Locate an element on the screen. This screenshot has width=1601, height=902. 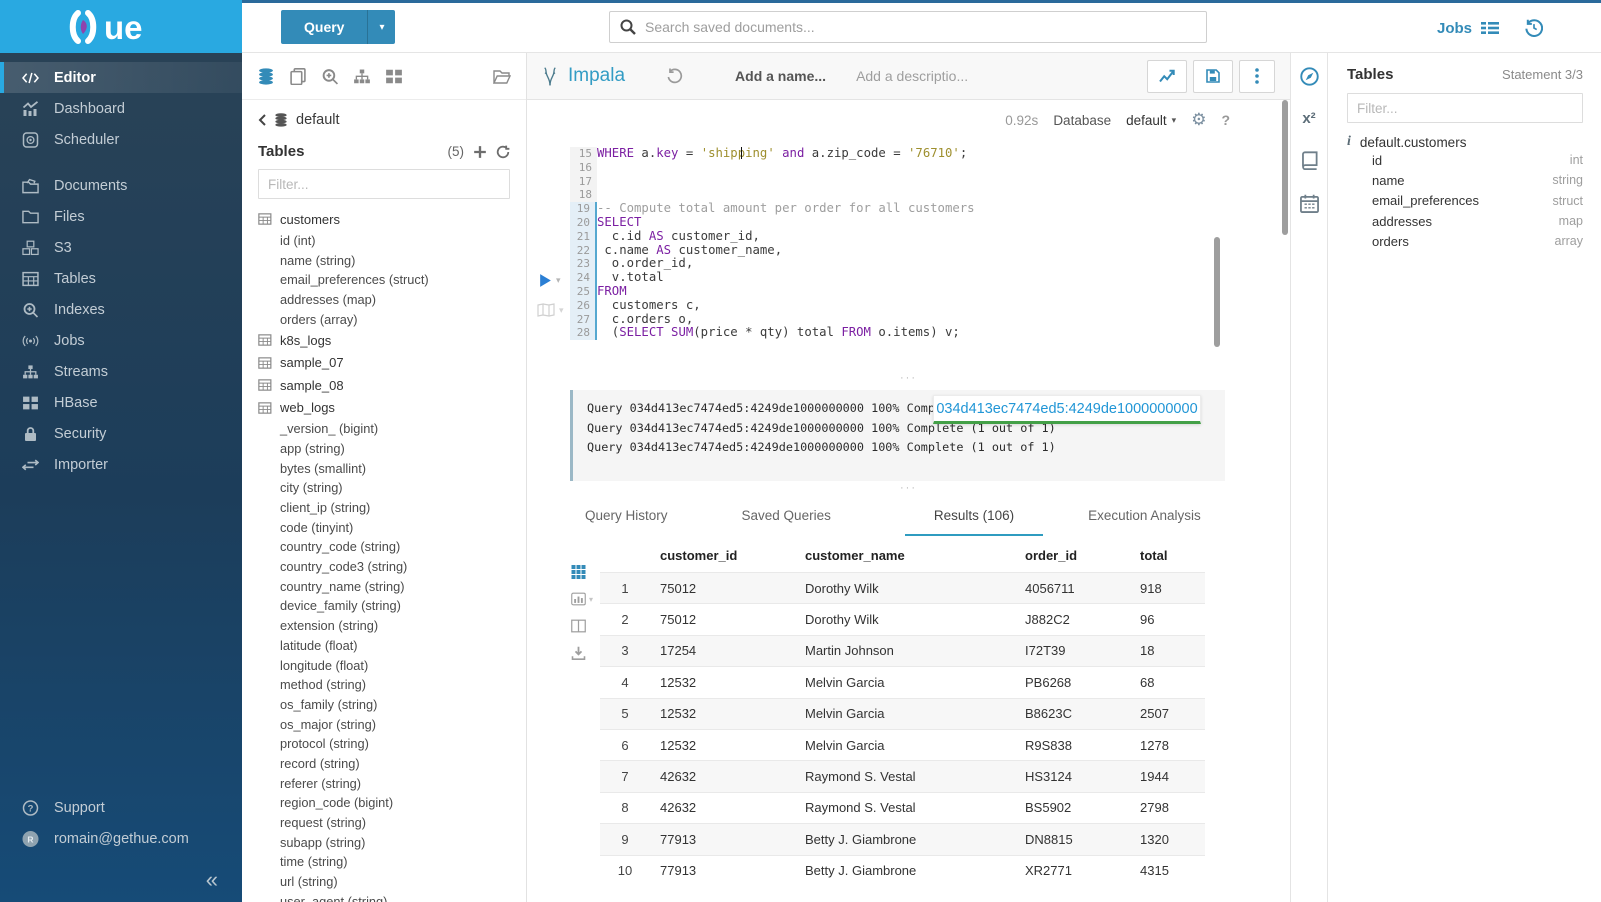
table-row: 2 75012 Dorothy Wilk J882C2 96 is located at coordinates (902, 619).